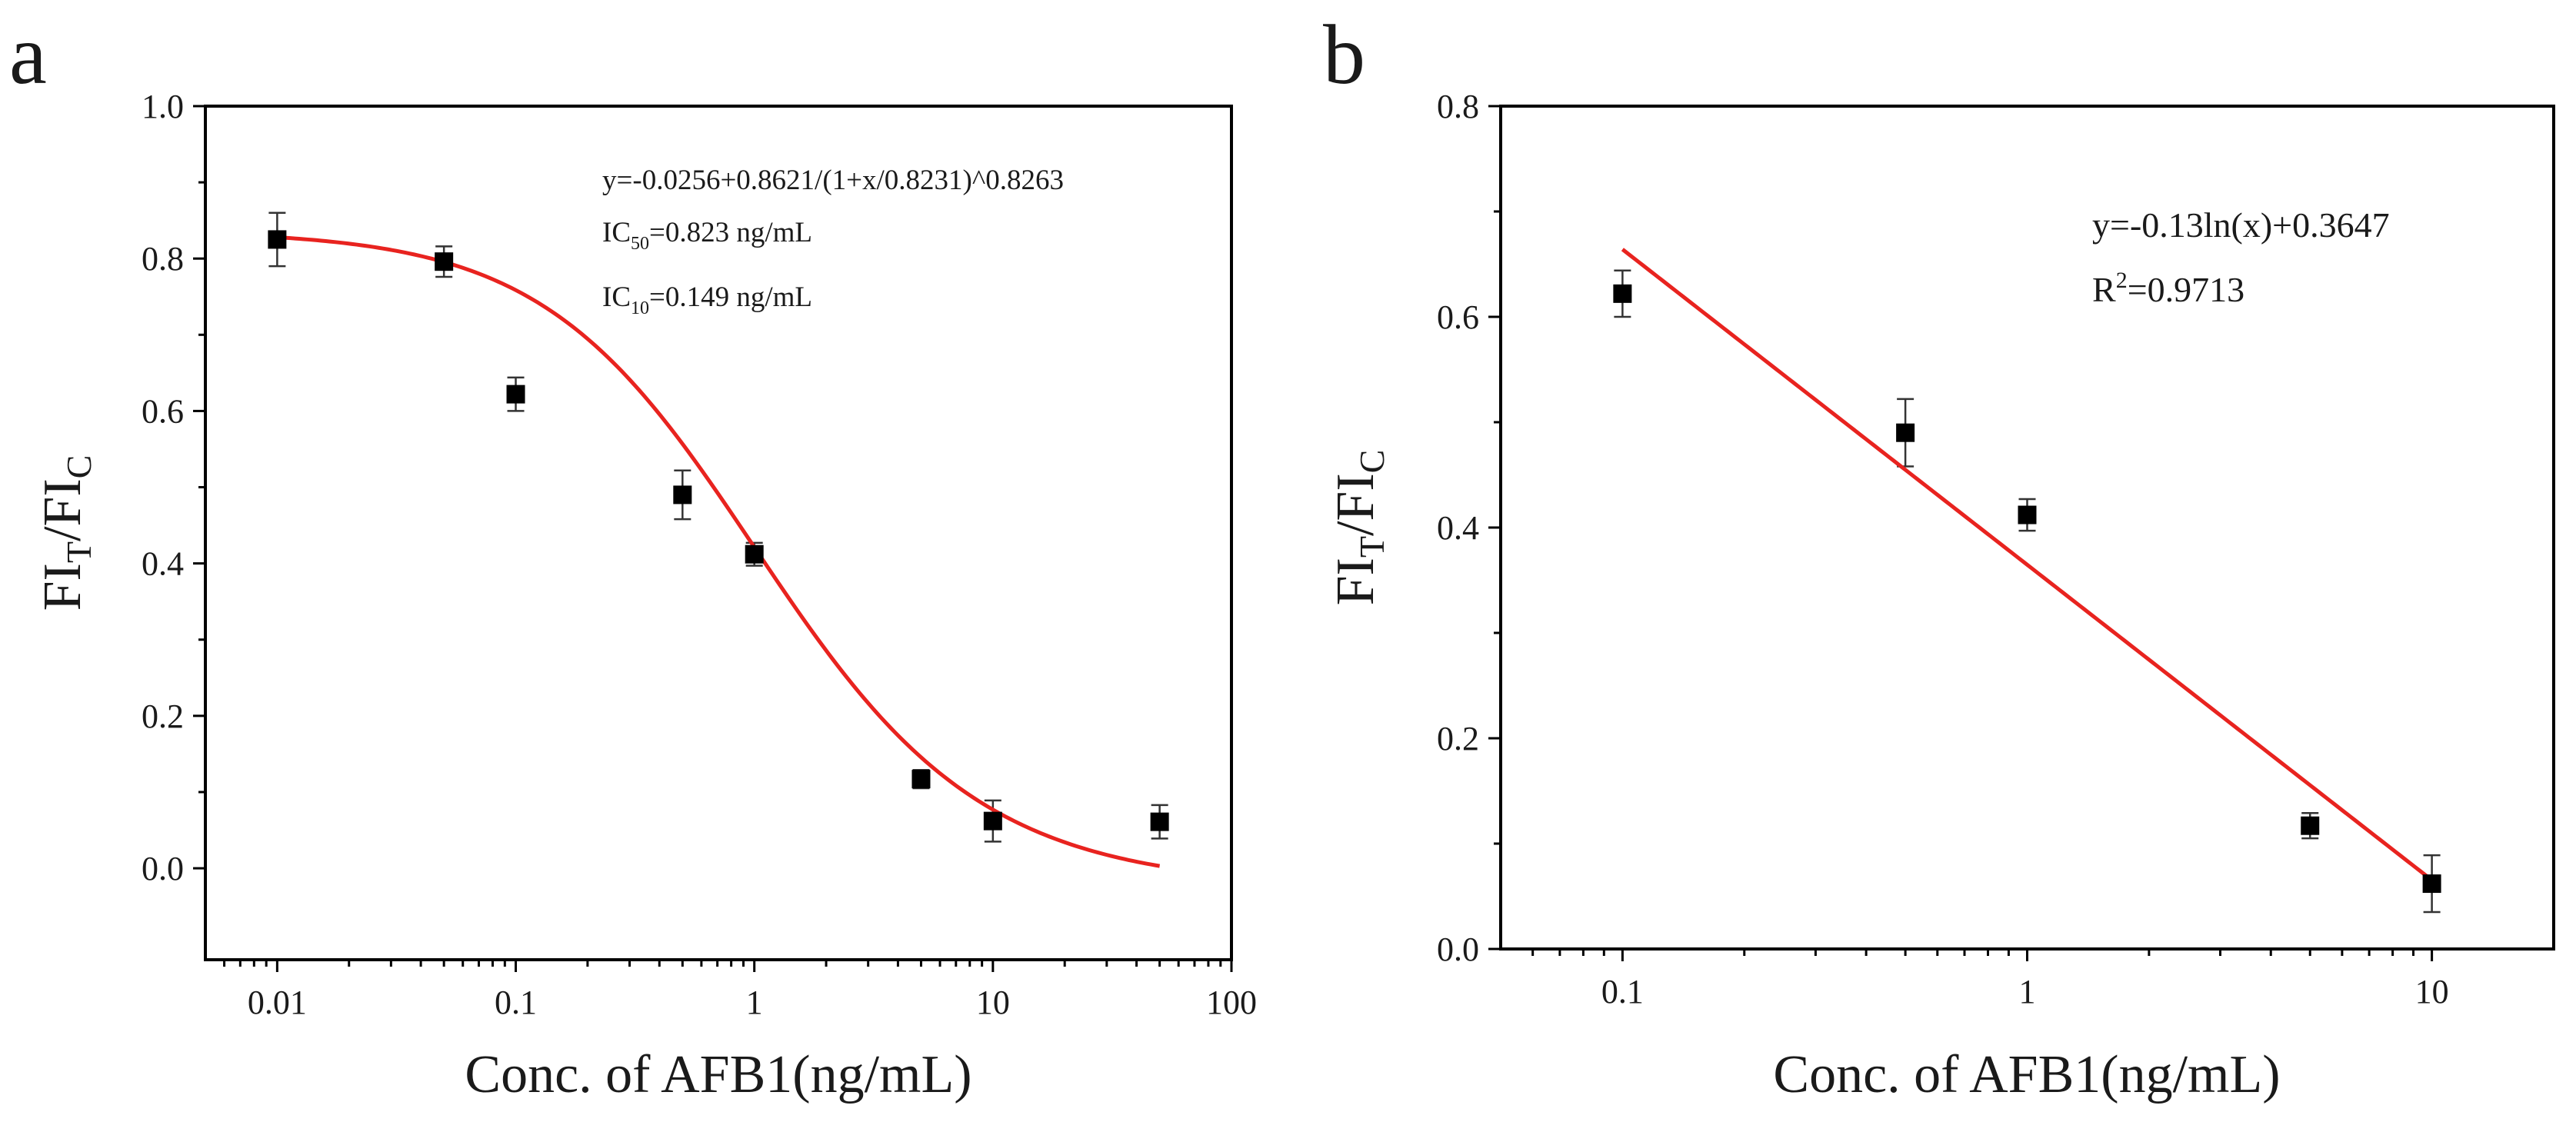 This screenshot has height=1132, width=2576. I want to click on panel-a-ic10: IC10=0.149 ng/mL, so click(707, 299).